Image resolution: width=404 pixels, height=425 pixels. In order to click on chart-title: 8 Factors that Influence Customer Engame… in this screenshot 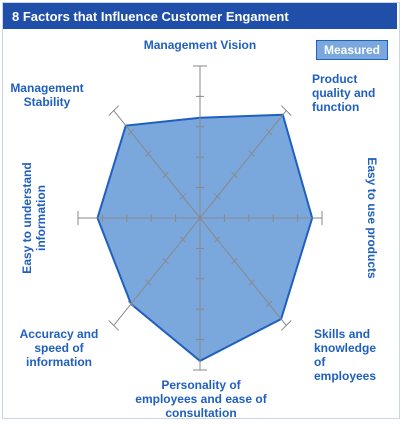, I will do `click(150, 16)`.